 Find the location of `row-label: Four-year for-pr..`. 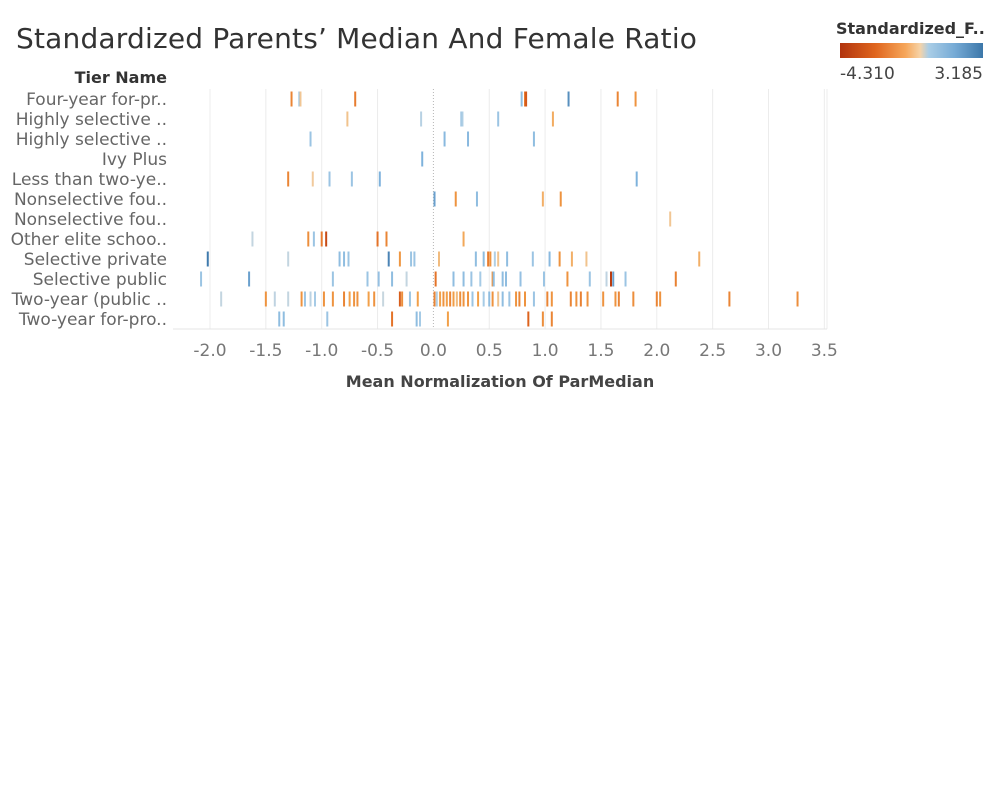

row-label: Four-year for-pr.. is located at coordinates (96, 100).